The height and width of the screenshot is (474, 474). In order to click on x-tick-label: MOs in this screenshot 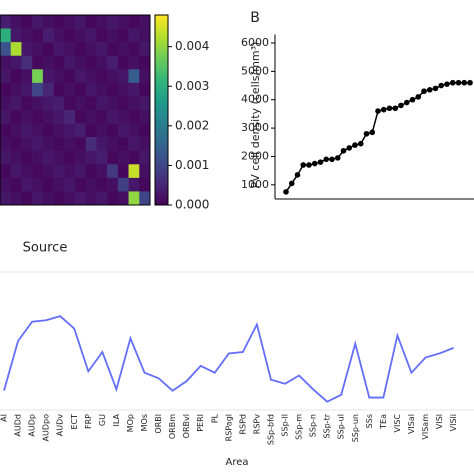, I will do `click(144, 422)`.